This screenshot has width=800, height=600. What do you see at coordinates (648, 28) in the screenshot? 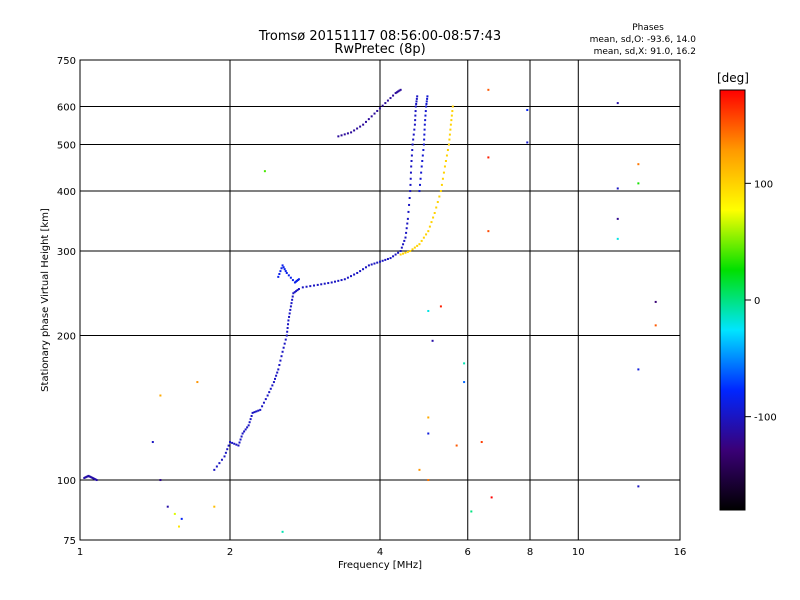
I see `stats-heading: Phases` at bounding box center [648, 28].